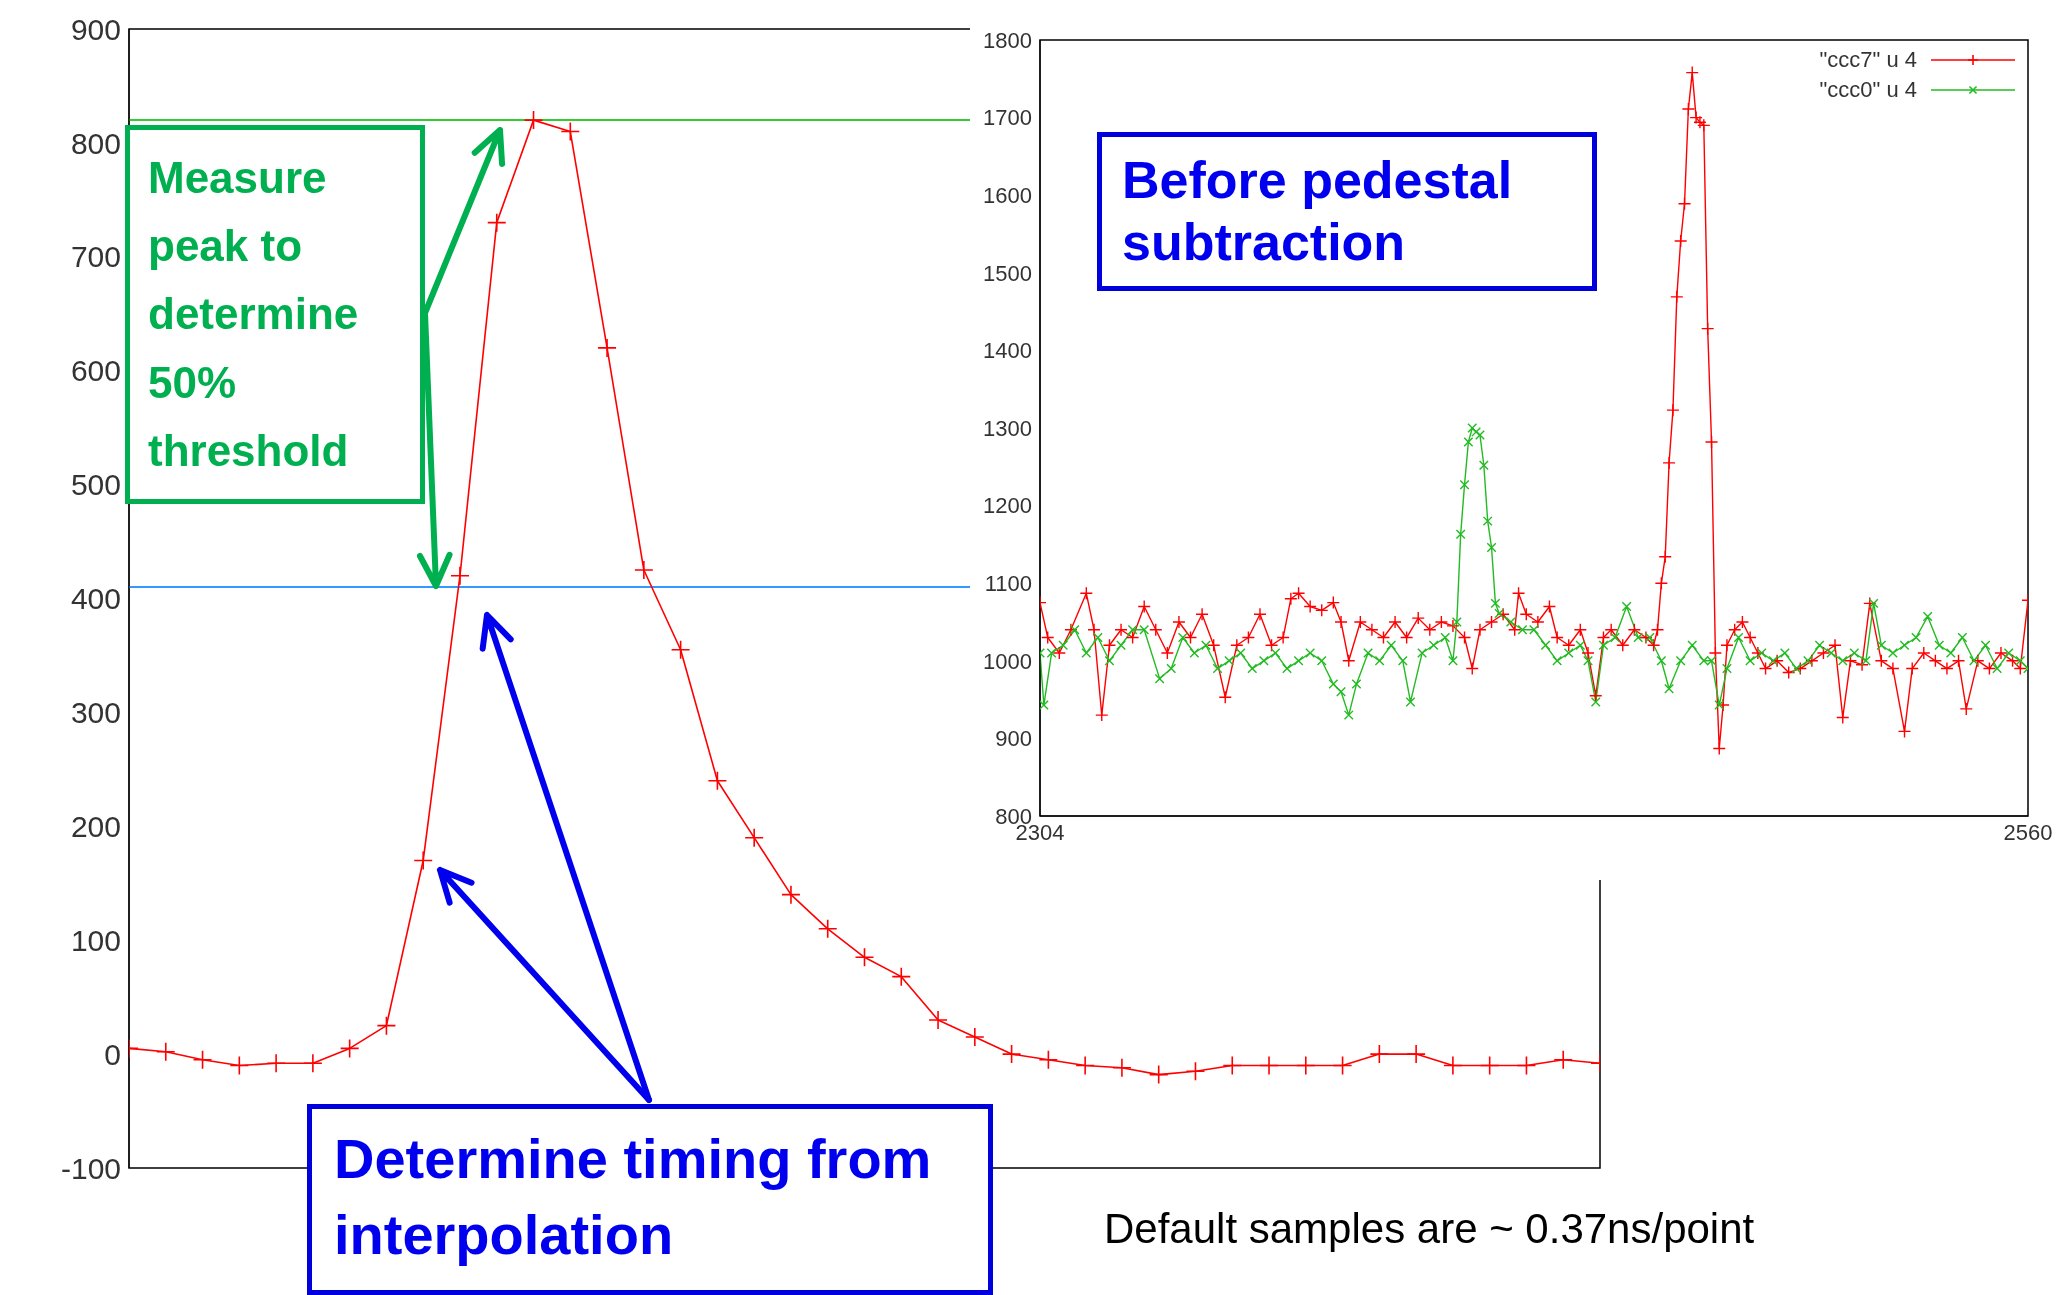  Describe the element at coordinates (1007, 351) in the screenshot. I see `y-tick-label: 1400` at that location.